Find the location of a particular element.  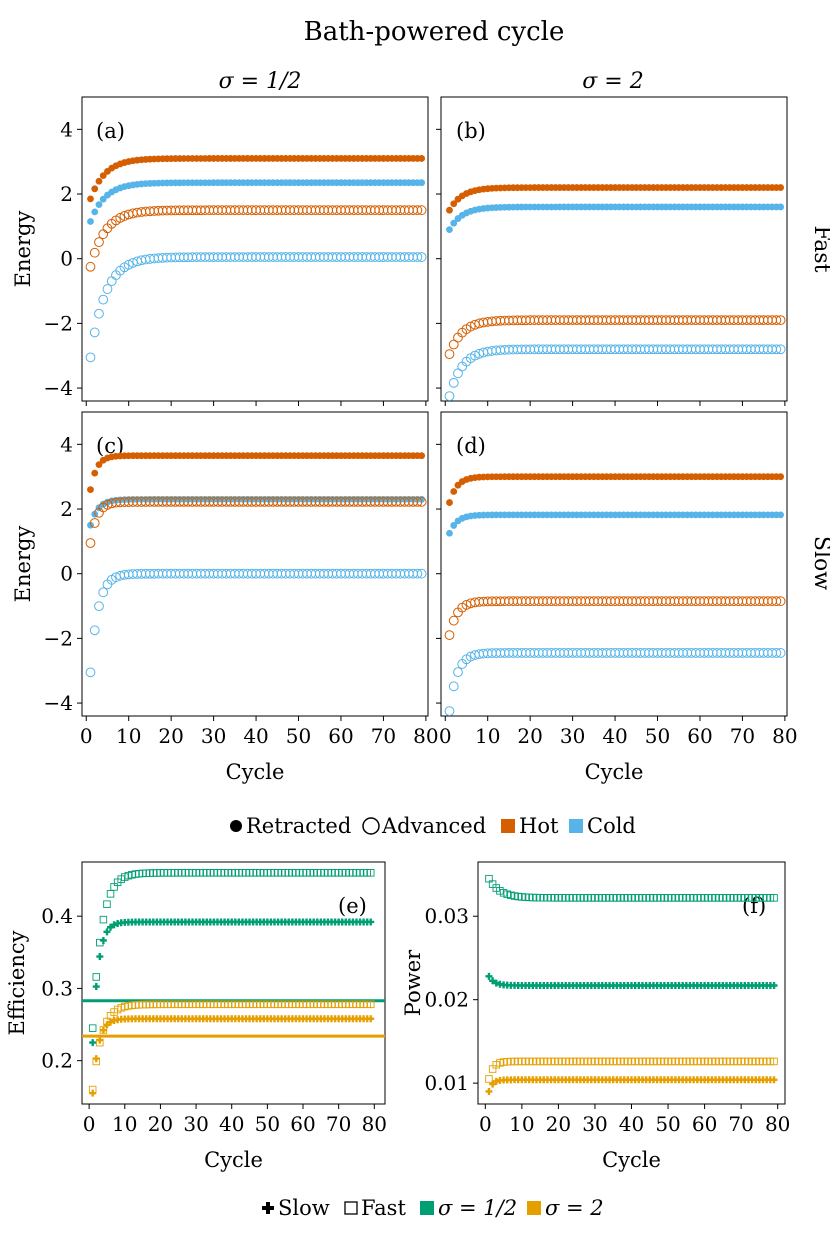

legend-top: Retracted Advanced Hot Cold is located at coordinates (433, 826).